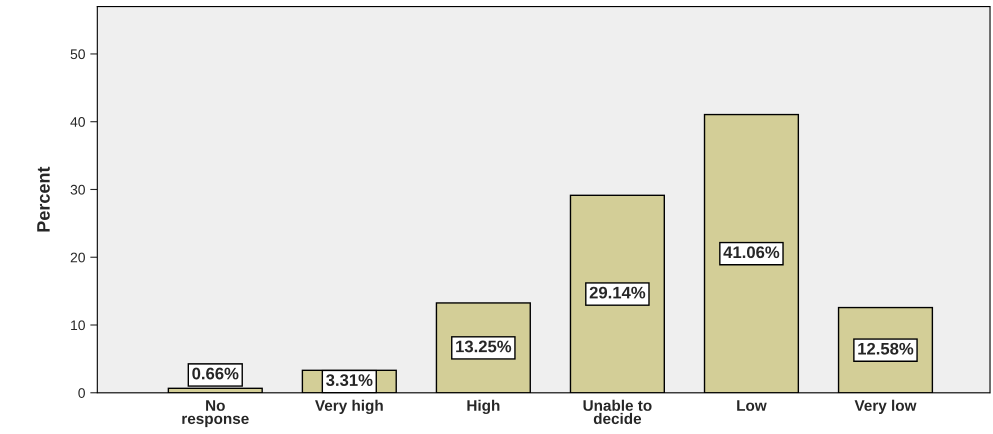  I want to click on data-label: 41.06%, so click(751, 252).